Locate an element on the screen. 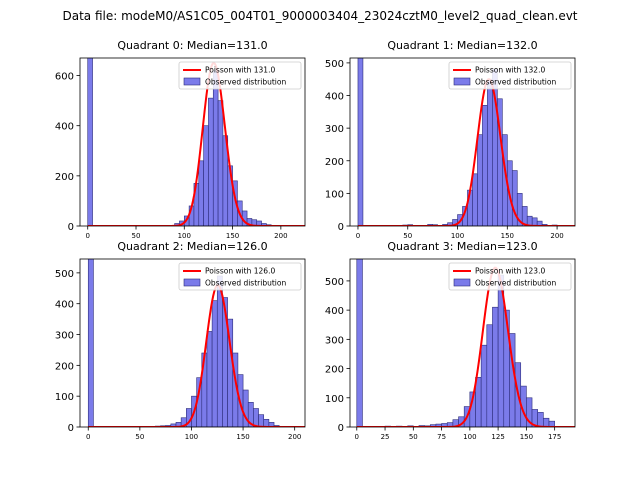 Image resolution: width=640 pixels, height=480 pixels. quadrant-3-title: Quadrant 3: Median=123.0 is located at coordinates (462, 246).